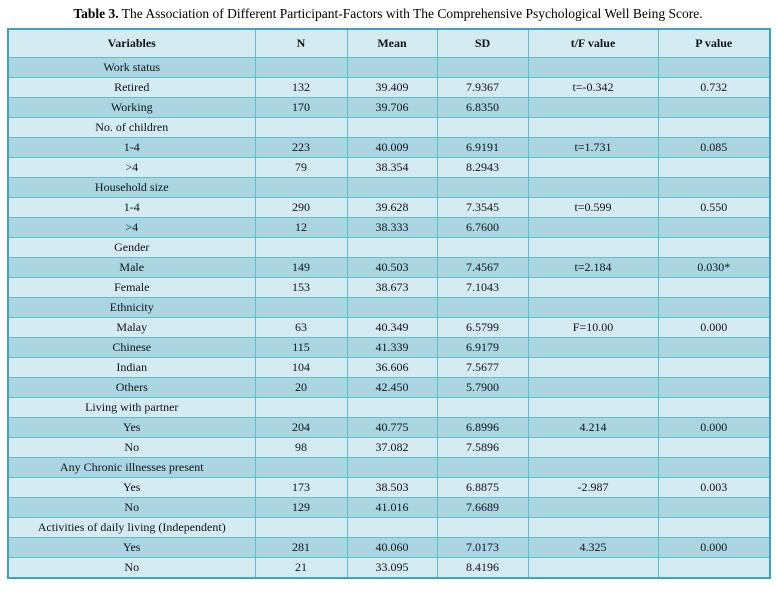 This screenshot has height=599, width=776. What do you see at coordinates (389, 247) in the screenshot?
I see `section-row: Gender` at bounding box center [389, 247].